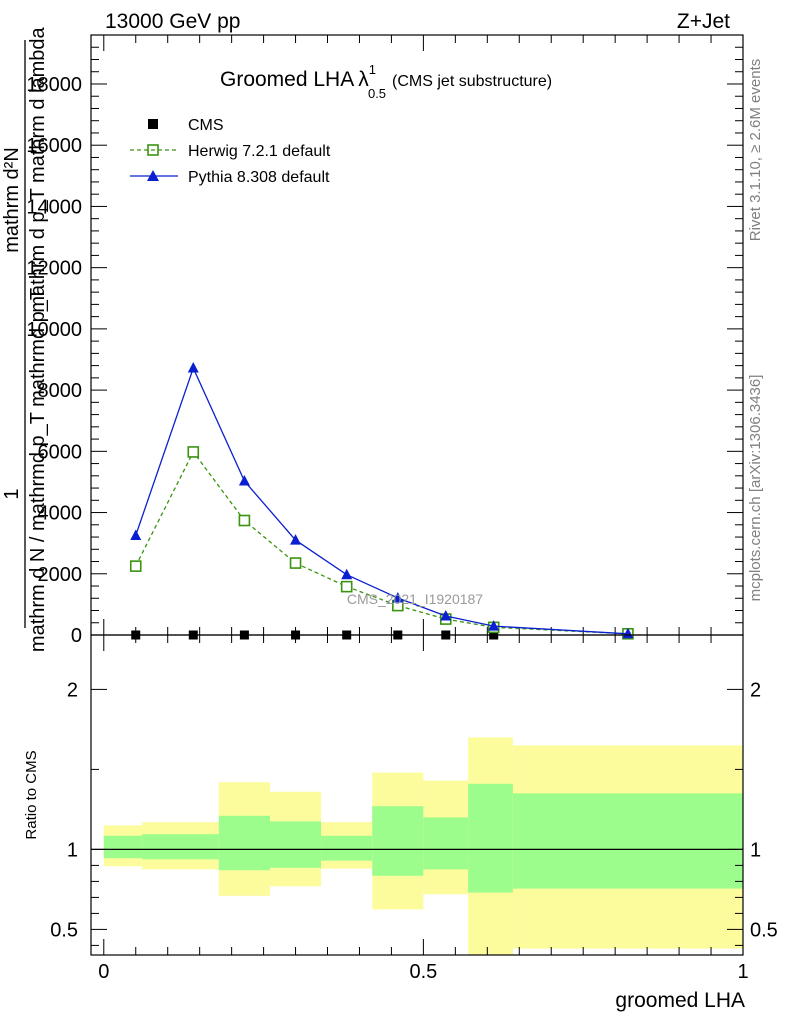 The height and width of the screenshot is (1024, 786). What do you see at coordinates (372, 69) in the screenshot?
I see `title-sup: 1` at bounding box center [372, 69].